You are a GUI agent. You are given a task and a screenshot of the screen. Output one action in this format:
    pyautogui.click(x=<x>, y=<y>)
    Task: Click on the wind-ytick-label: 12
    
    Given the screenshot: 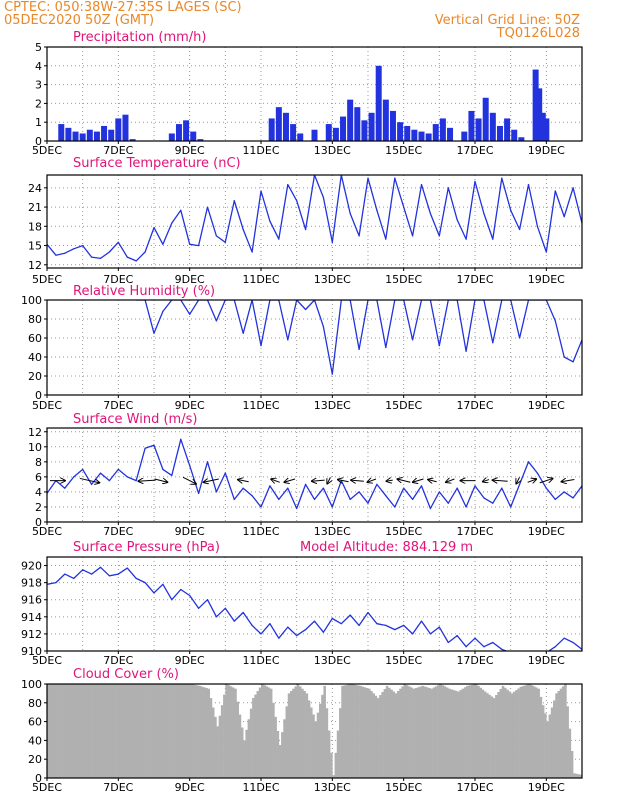 What is the action you would take?
    pyautogui.click(x=35, y=432)
    